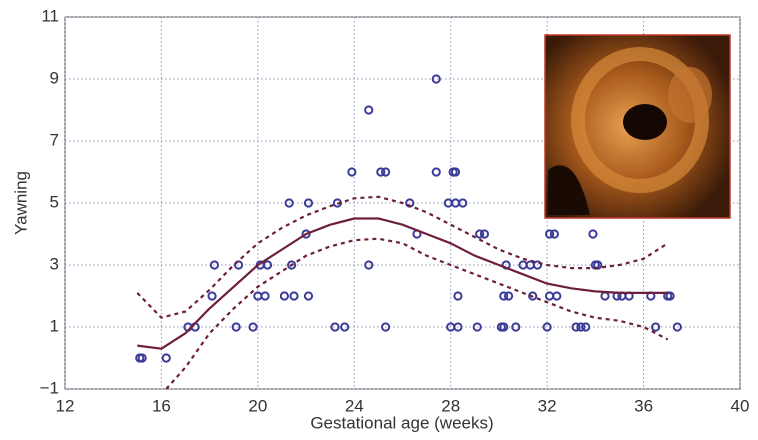  I want to click on y-tick-label: 7, so click(54, 139).